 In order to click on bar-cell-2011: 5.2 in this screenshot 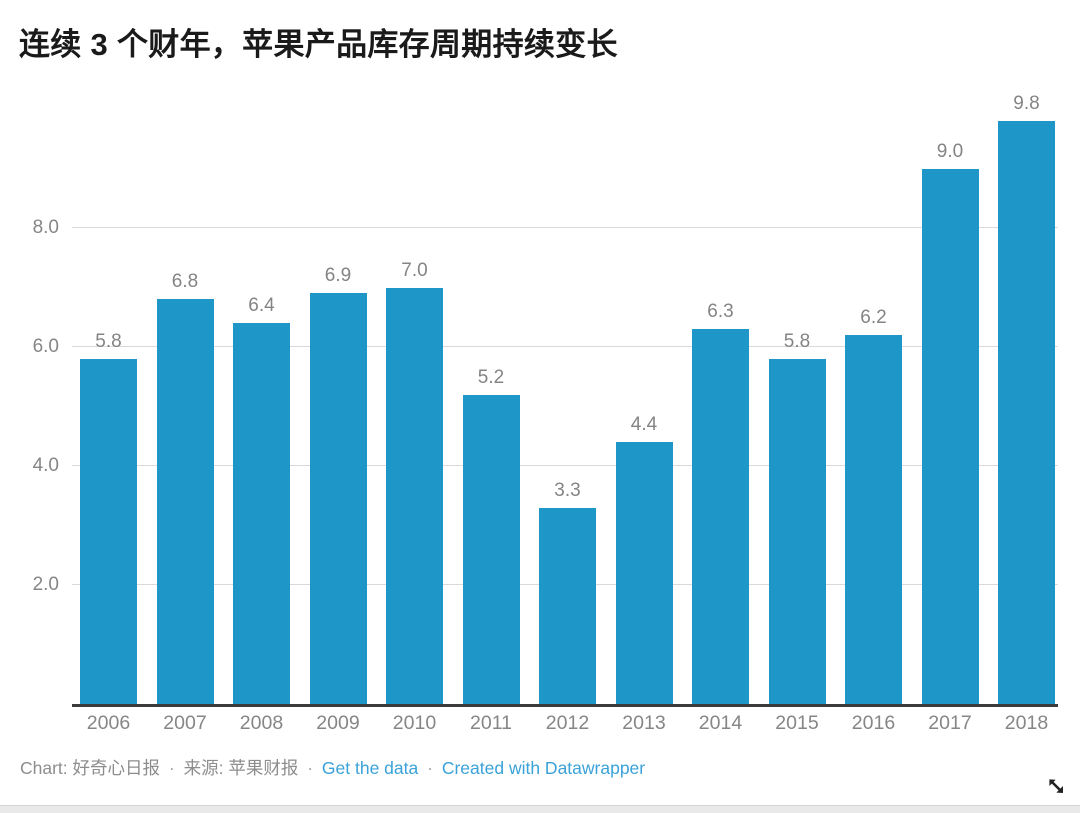, I will do `click(491, 535)`.